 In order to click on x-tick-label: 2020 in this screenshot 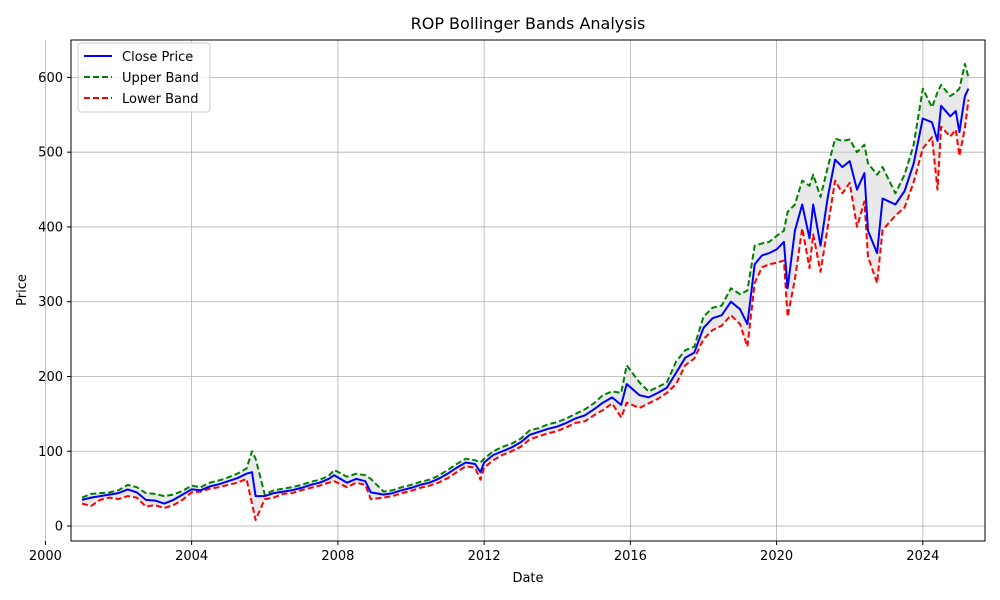, I will do `click(776, 556)`.